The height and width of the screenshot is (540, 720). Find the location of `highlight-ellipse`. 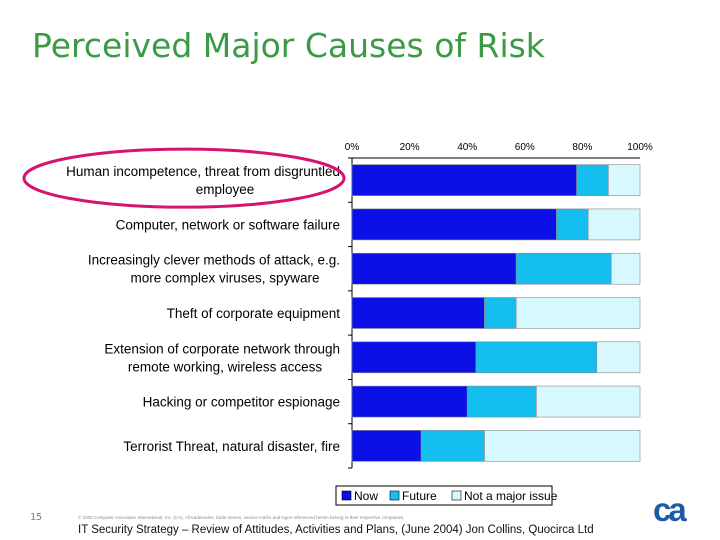

highlight-ellipse is located at coordinates (184, 178).